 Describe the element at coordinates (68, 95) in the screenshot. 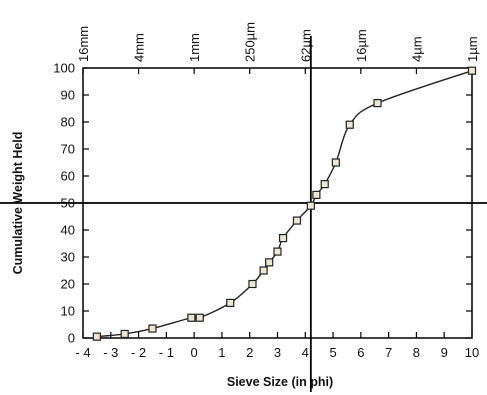

I see `y-tick-label: 90` at that location.